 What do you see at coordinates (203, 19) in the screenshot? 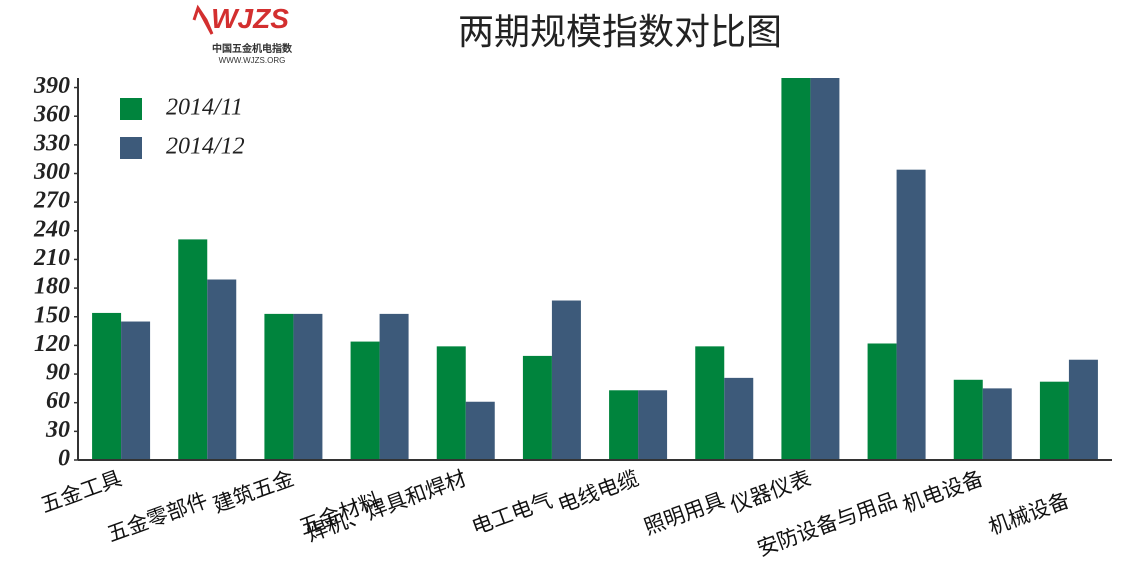
I see `logo-arrow` at bounding box center [203, 19].